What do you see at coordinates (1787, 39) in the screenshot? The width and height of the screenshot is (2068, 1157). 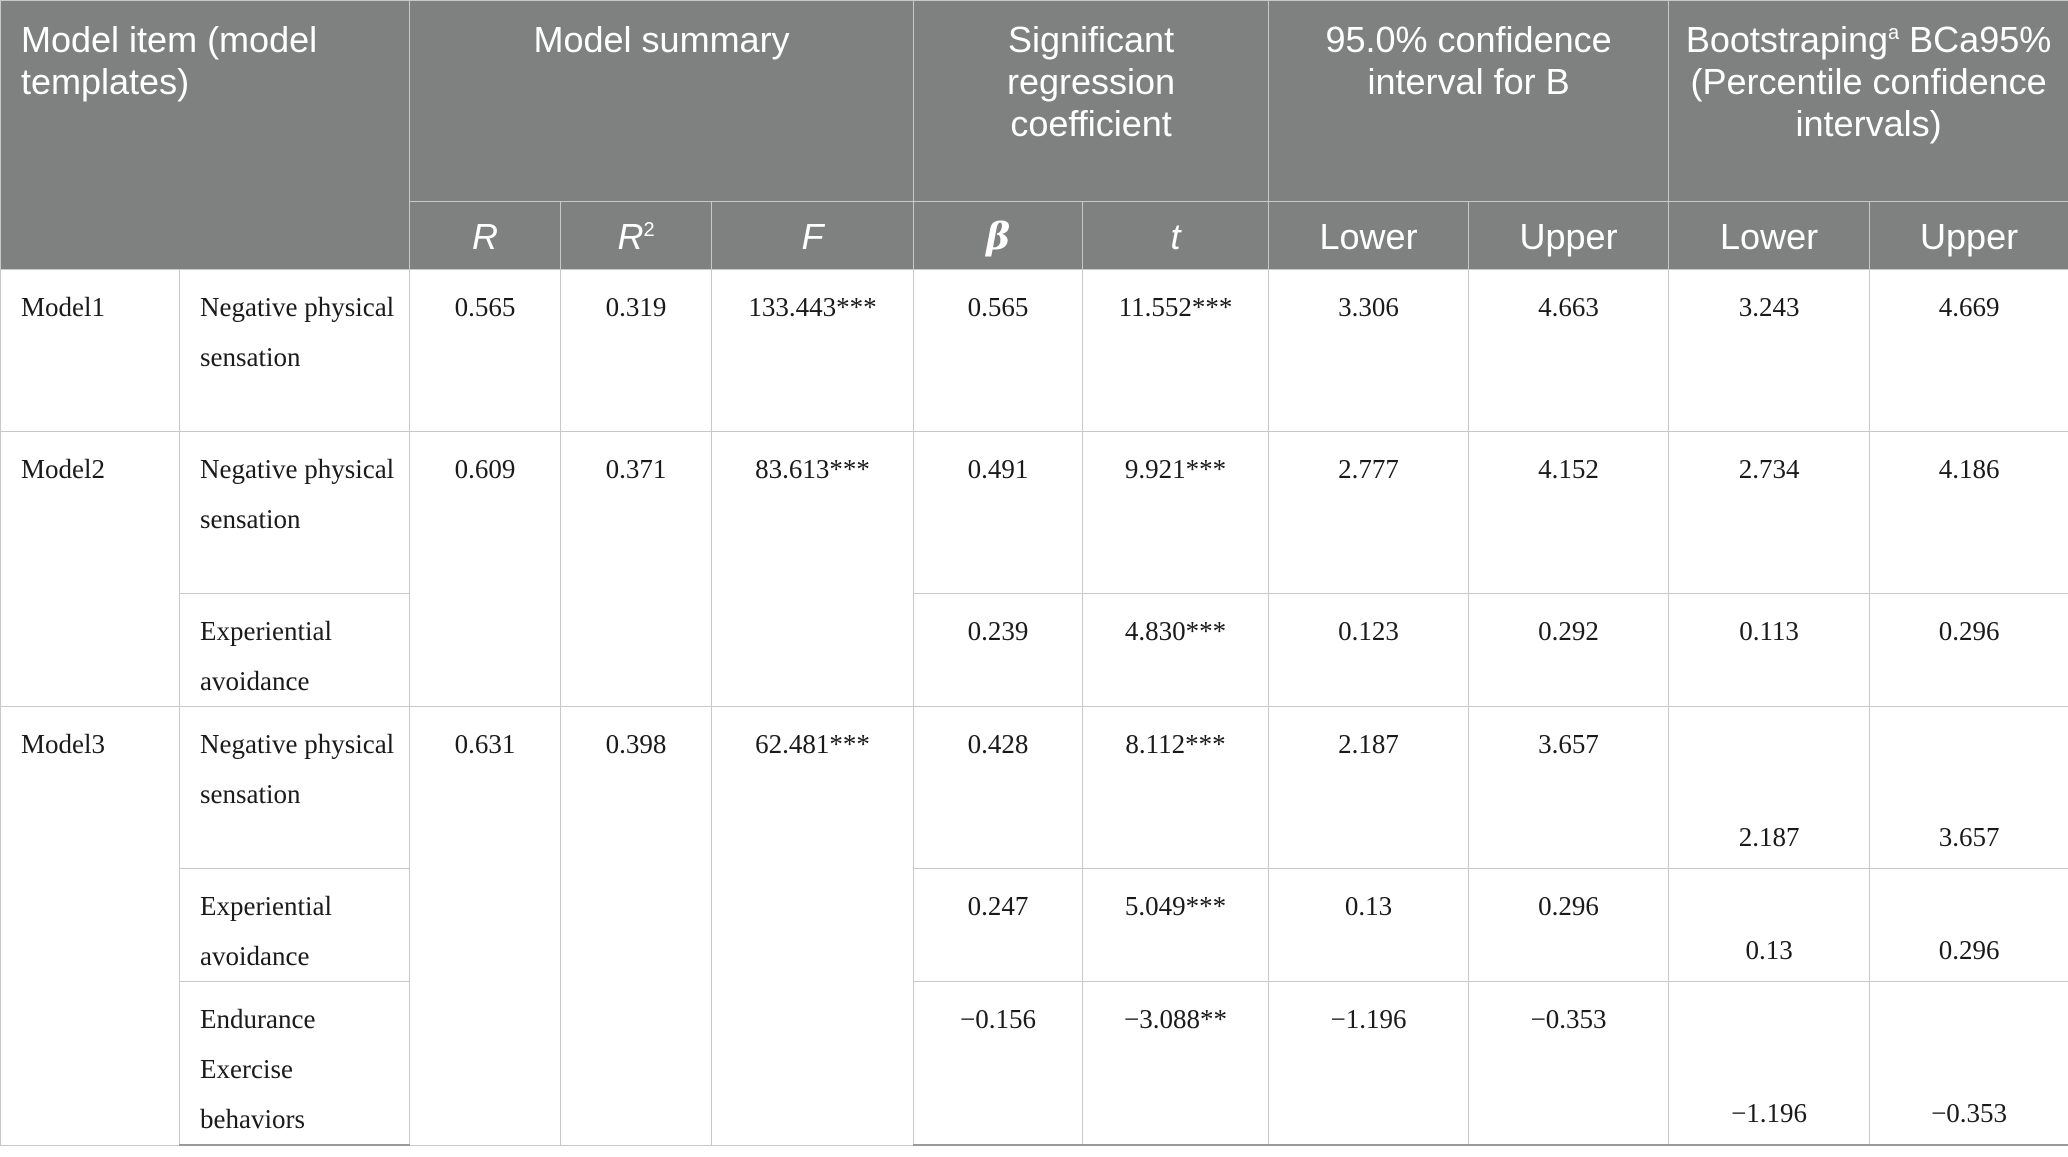 I see `header-bootstrapping-title: Bootstraping` at bounding box center [1787, 39].